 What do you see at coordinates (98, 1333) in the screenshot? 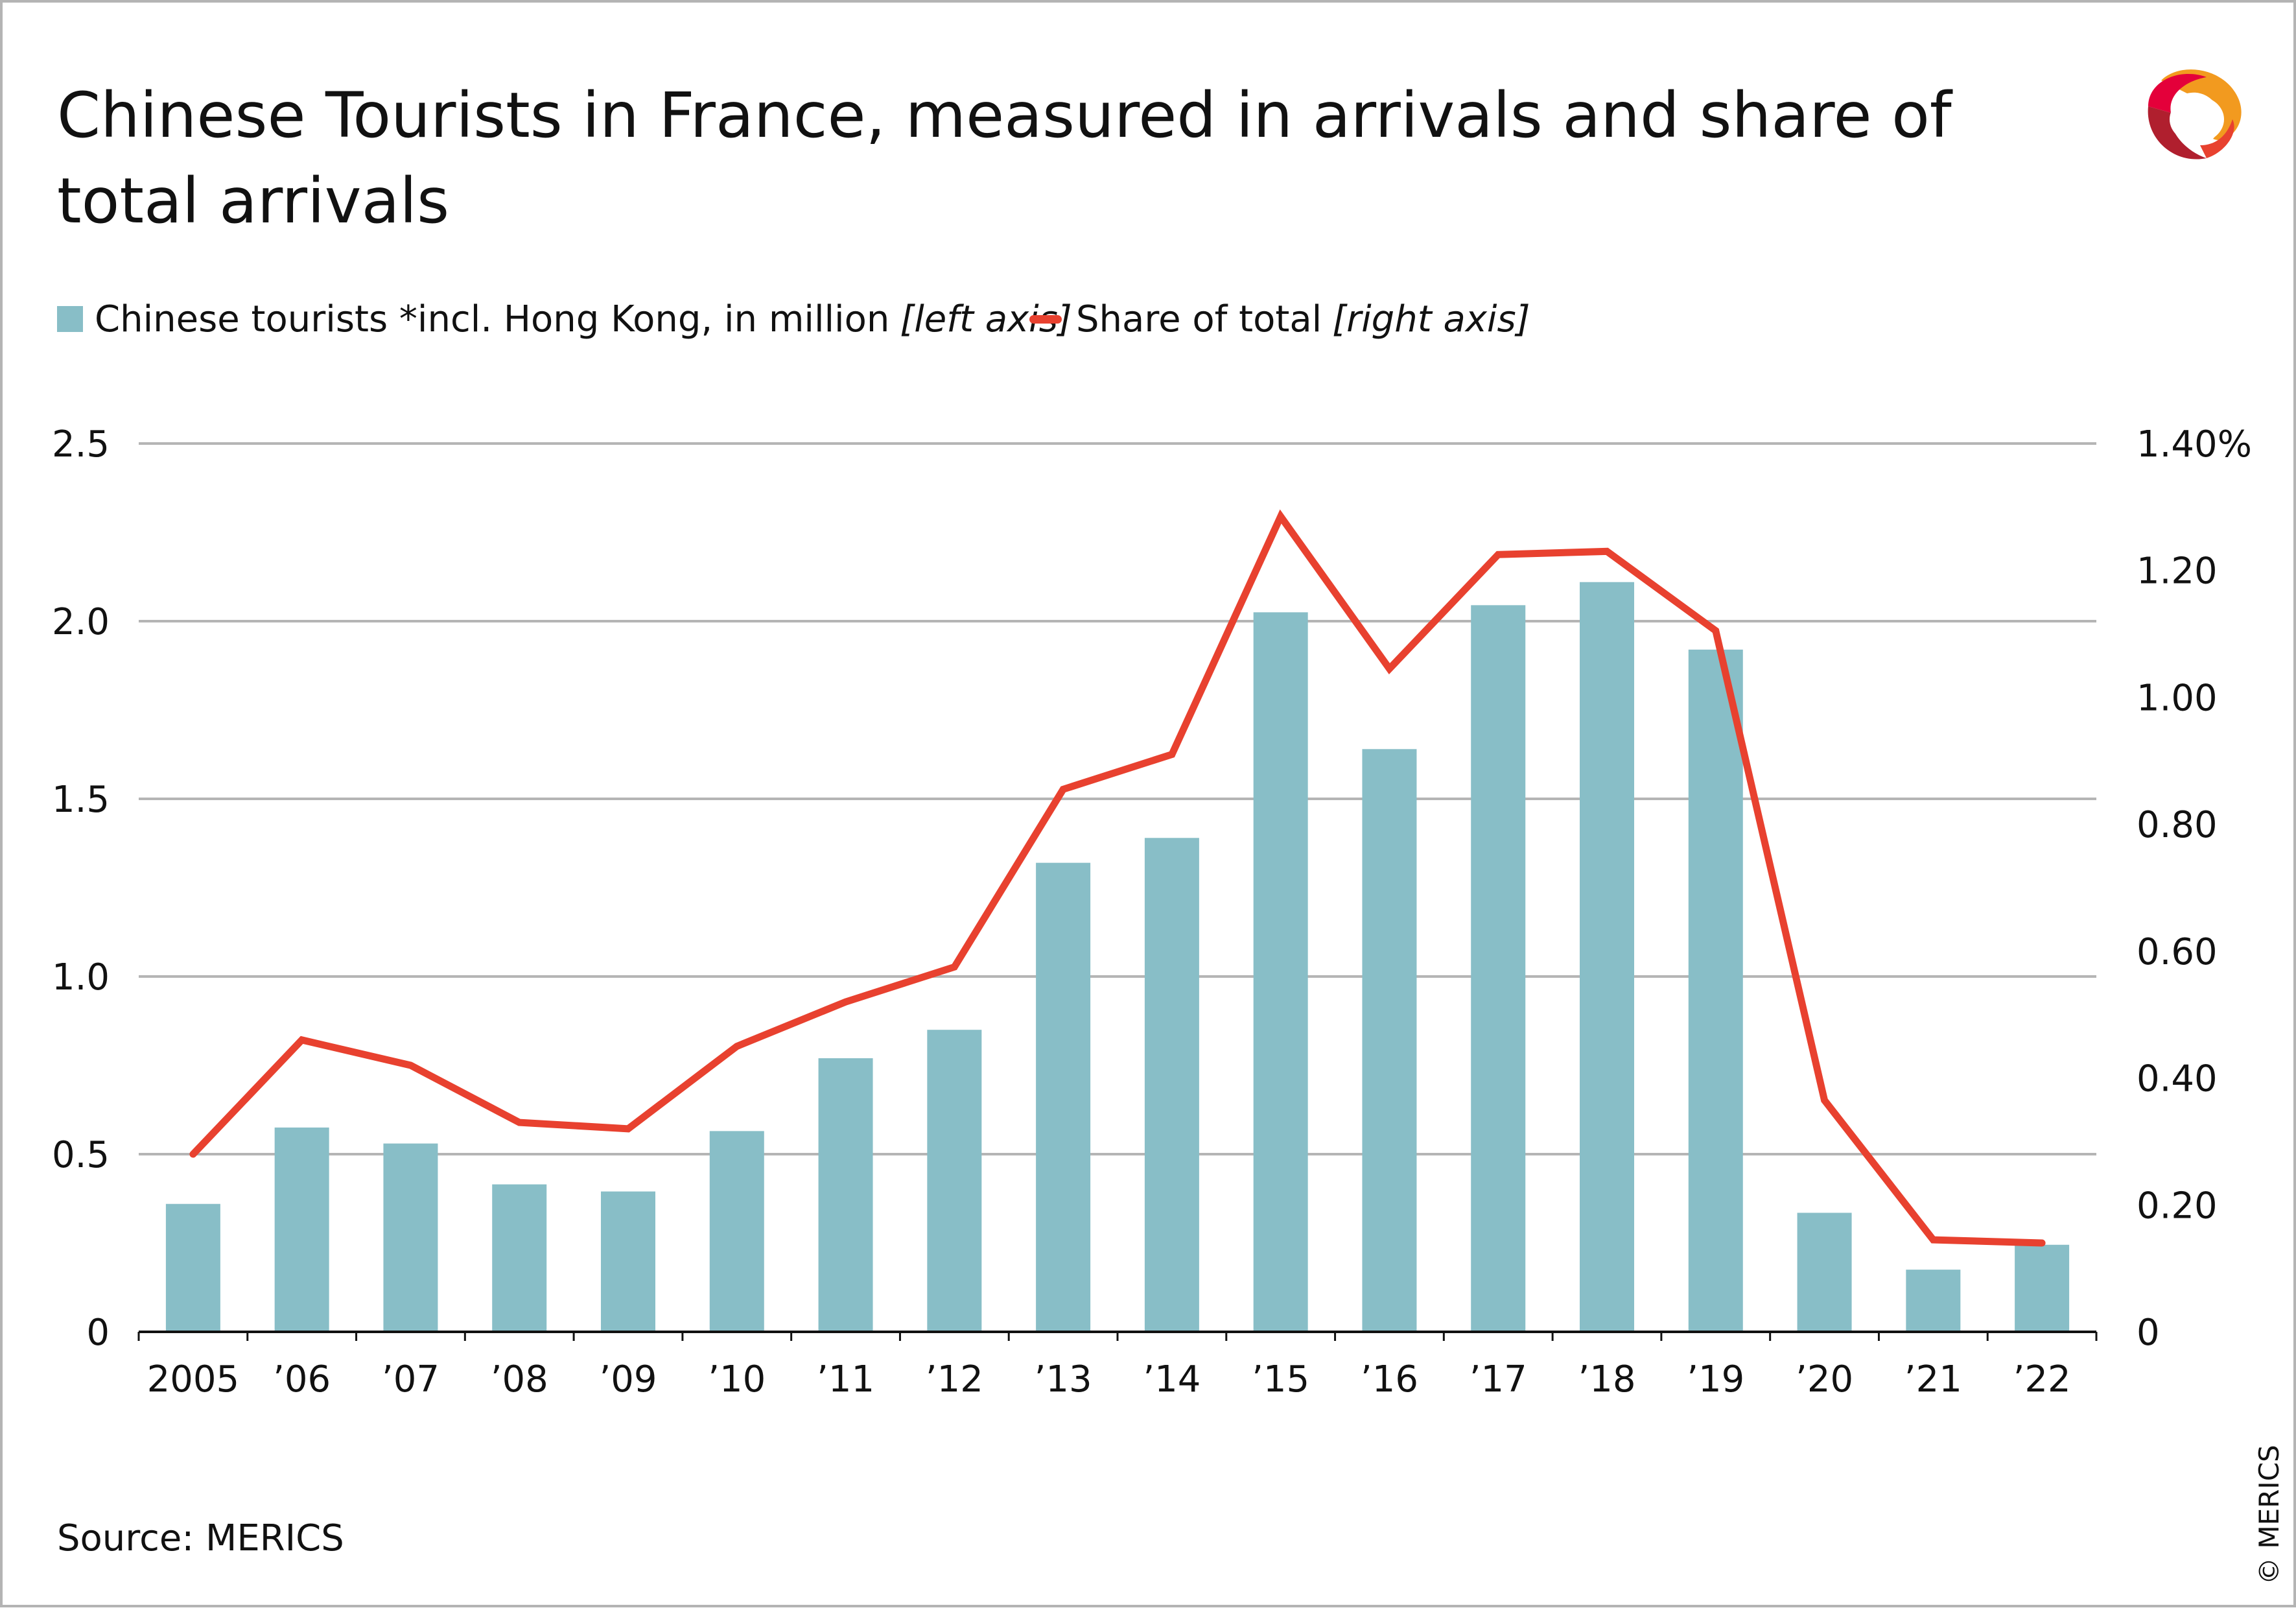
I see `y-left-tick-label: 0` at bounding box center [98, 1333].